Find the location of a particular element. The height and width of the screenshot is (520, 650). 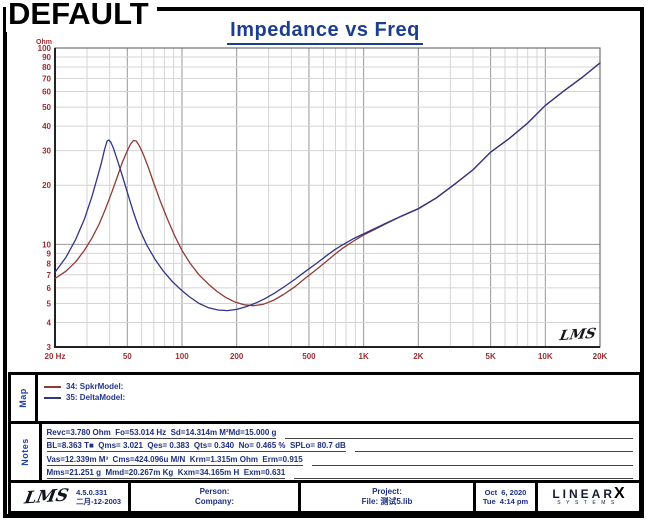

notes-panel-strip: Notes is located at coordinates (26, 452).